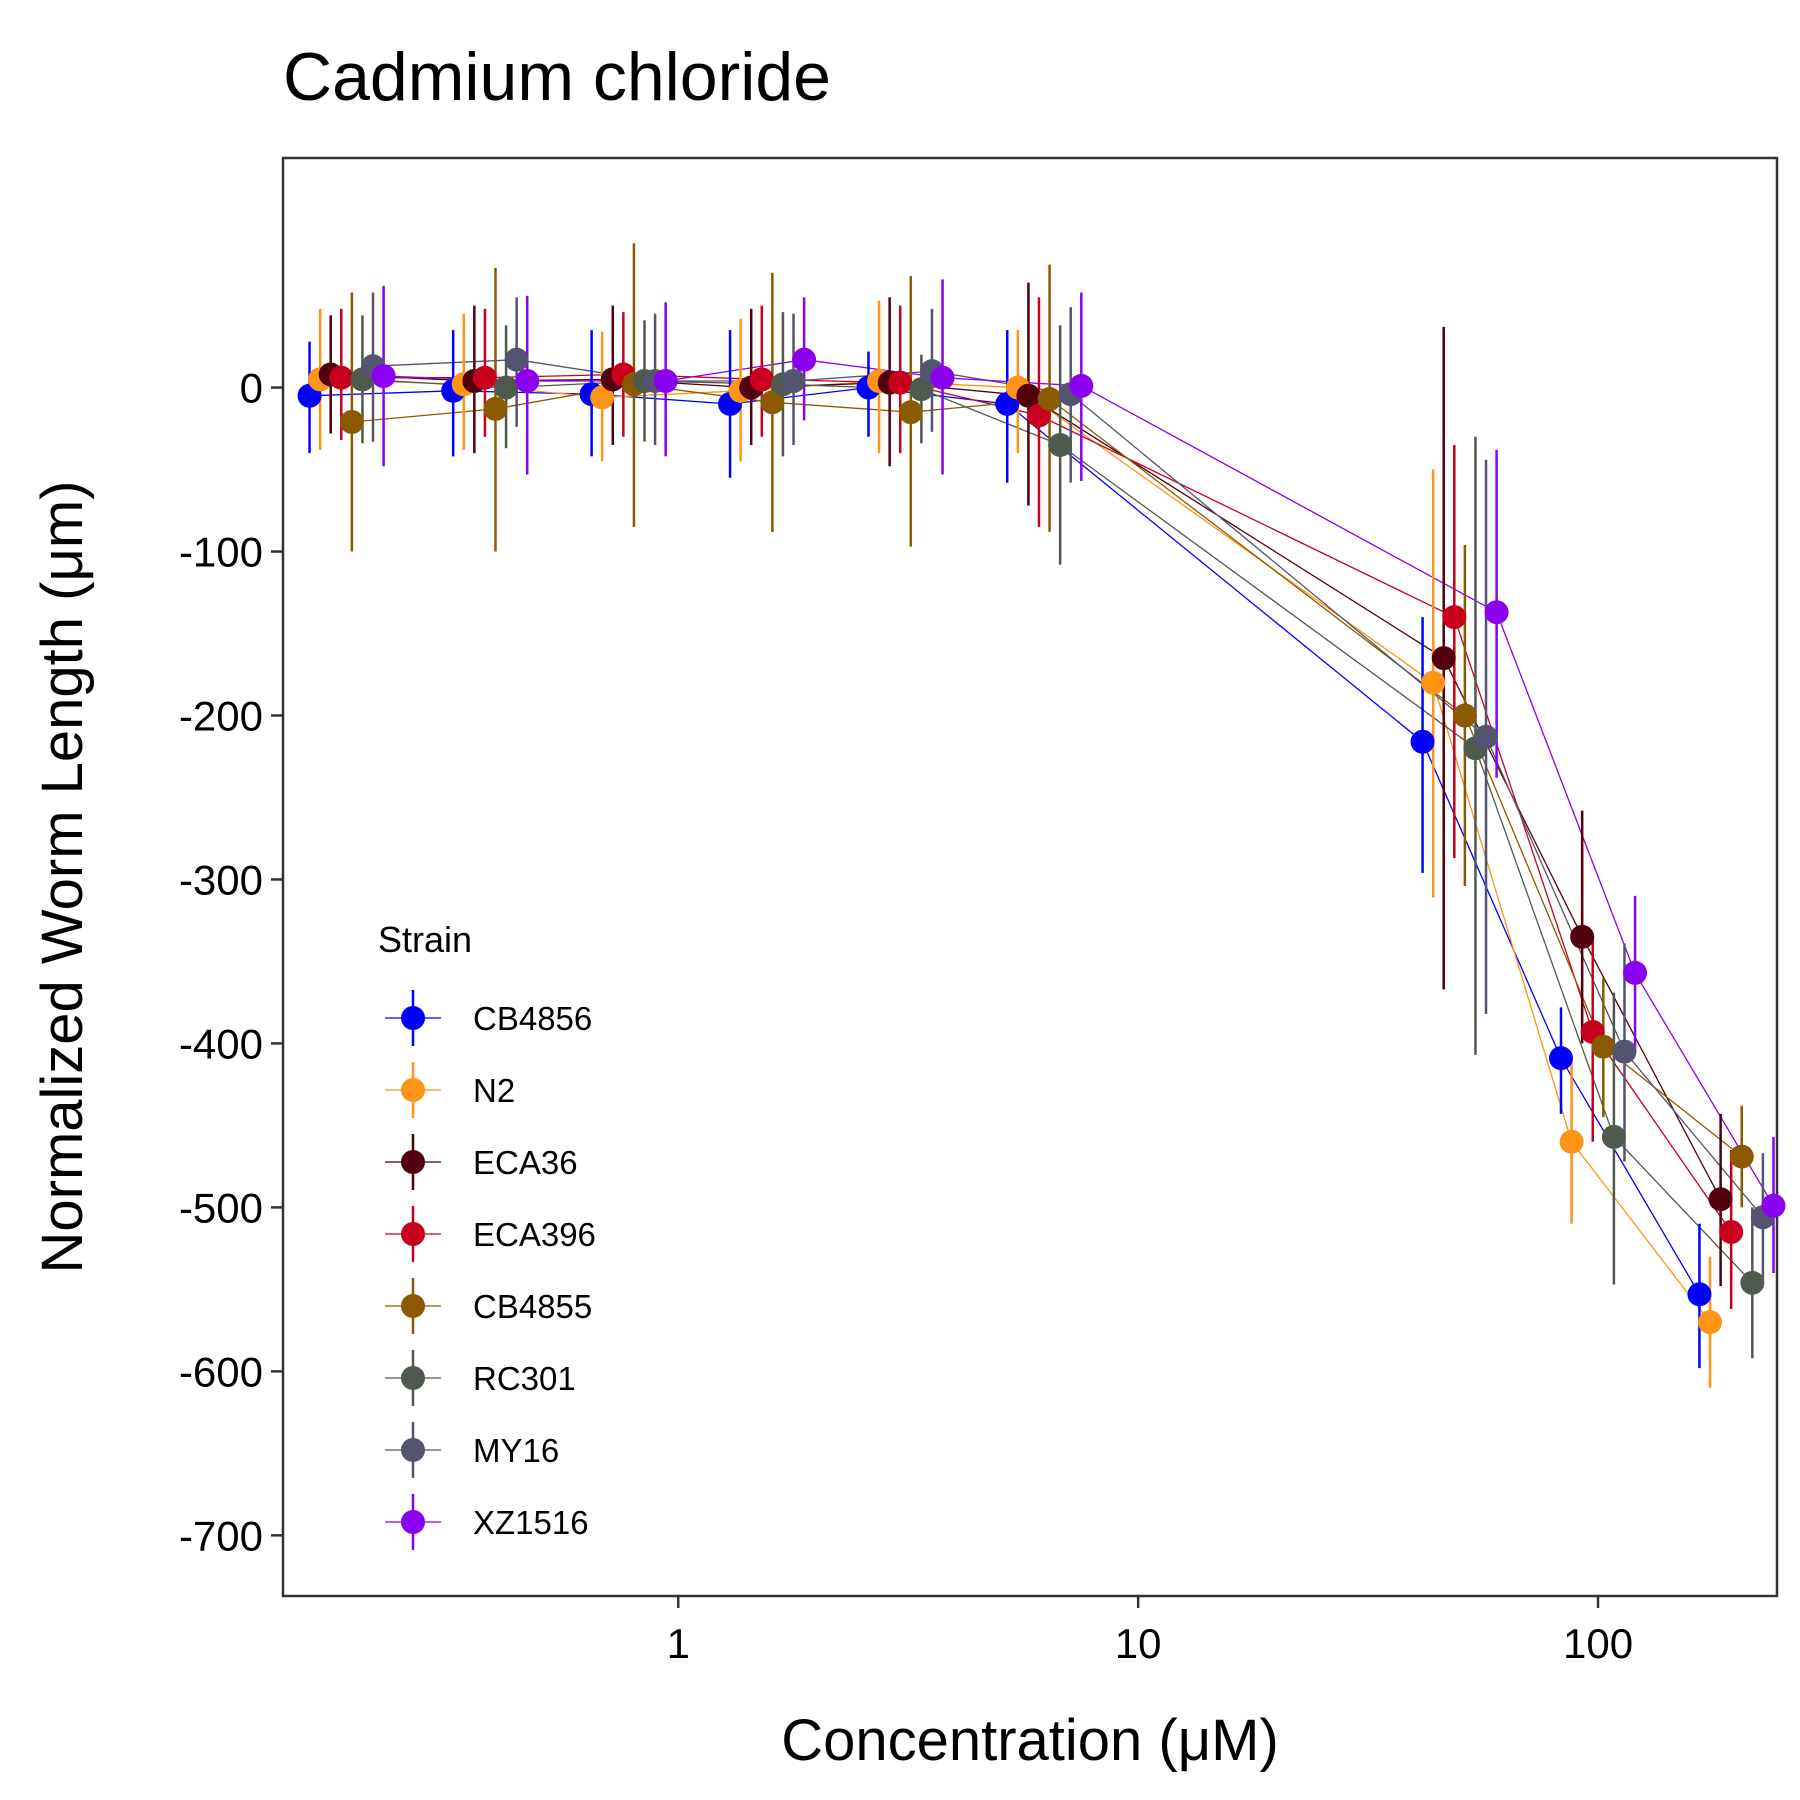 Image resolution: width=1800 pixels, height=1800 pixels. I want to click on legend-key-point-RC301, so click(413, 1378).